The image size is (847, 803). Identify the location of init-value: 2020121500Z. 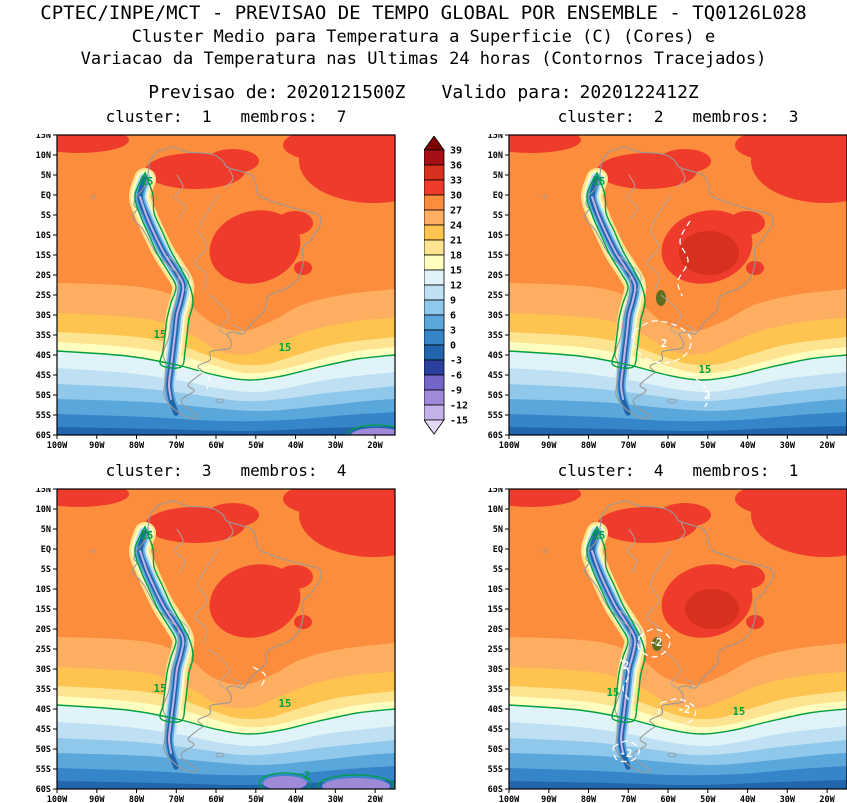
(346, 92).